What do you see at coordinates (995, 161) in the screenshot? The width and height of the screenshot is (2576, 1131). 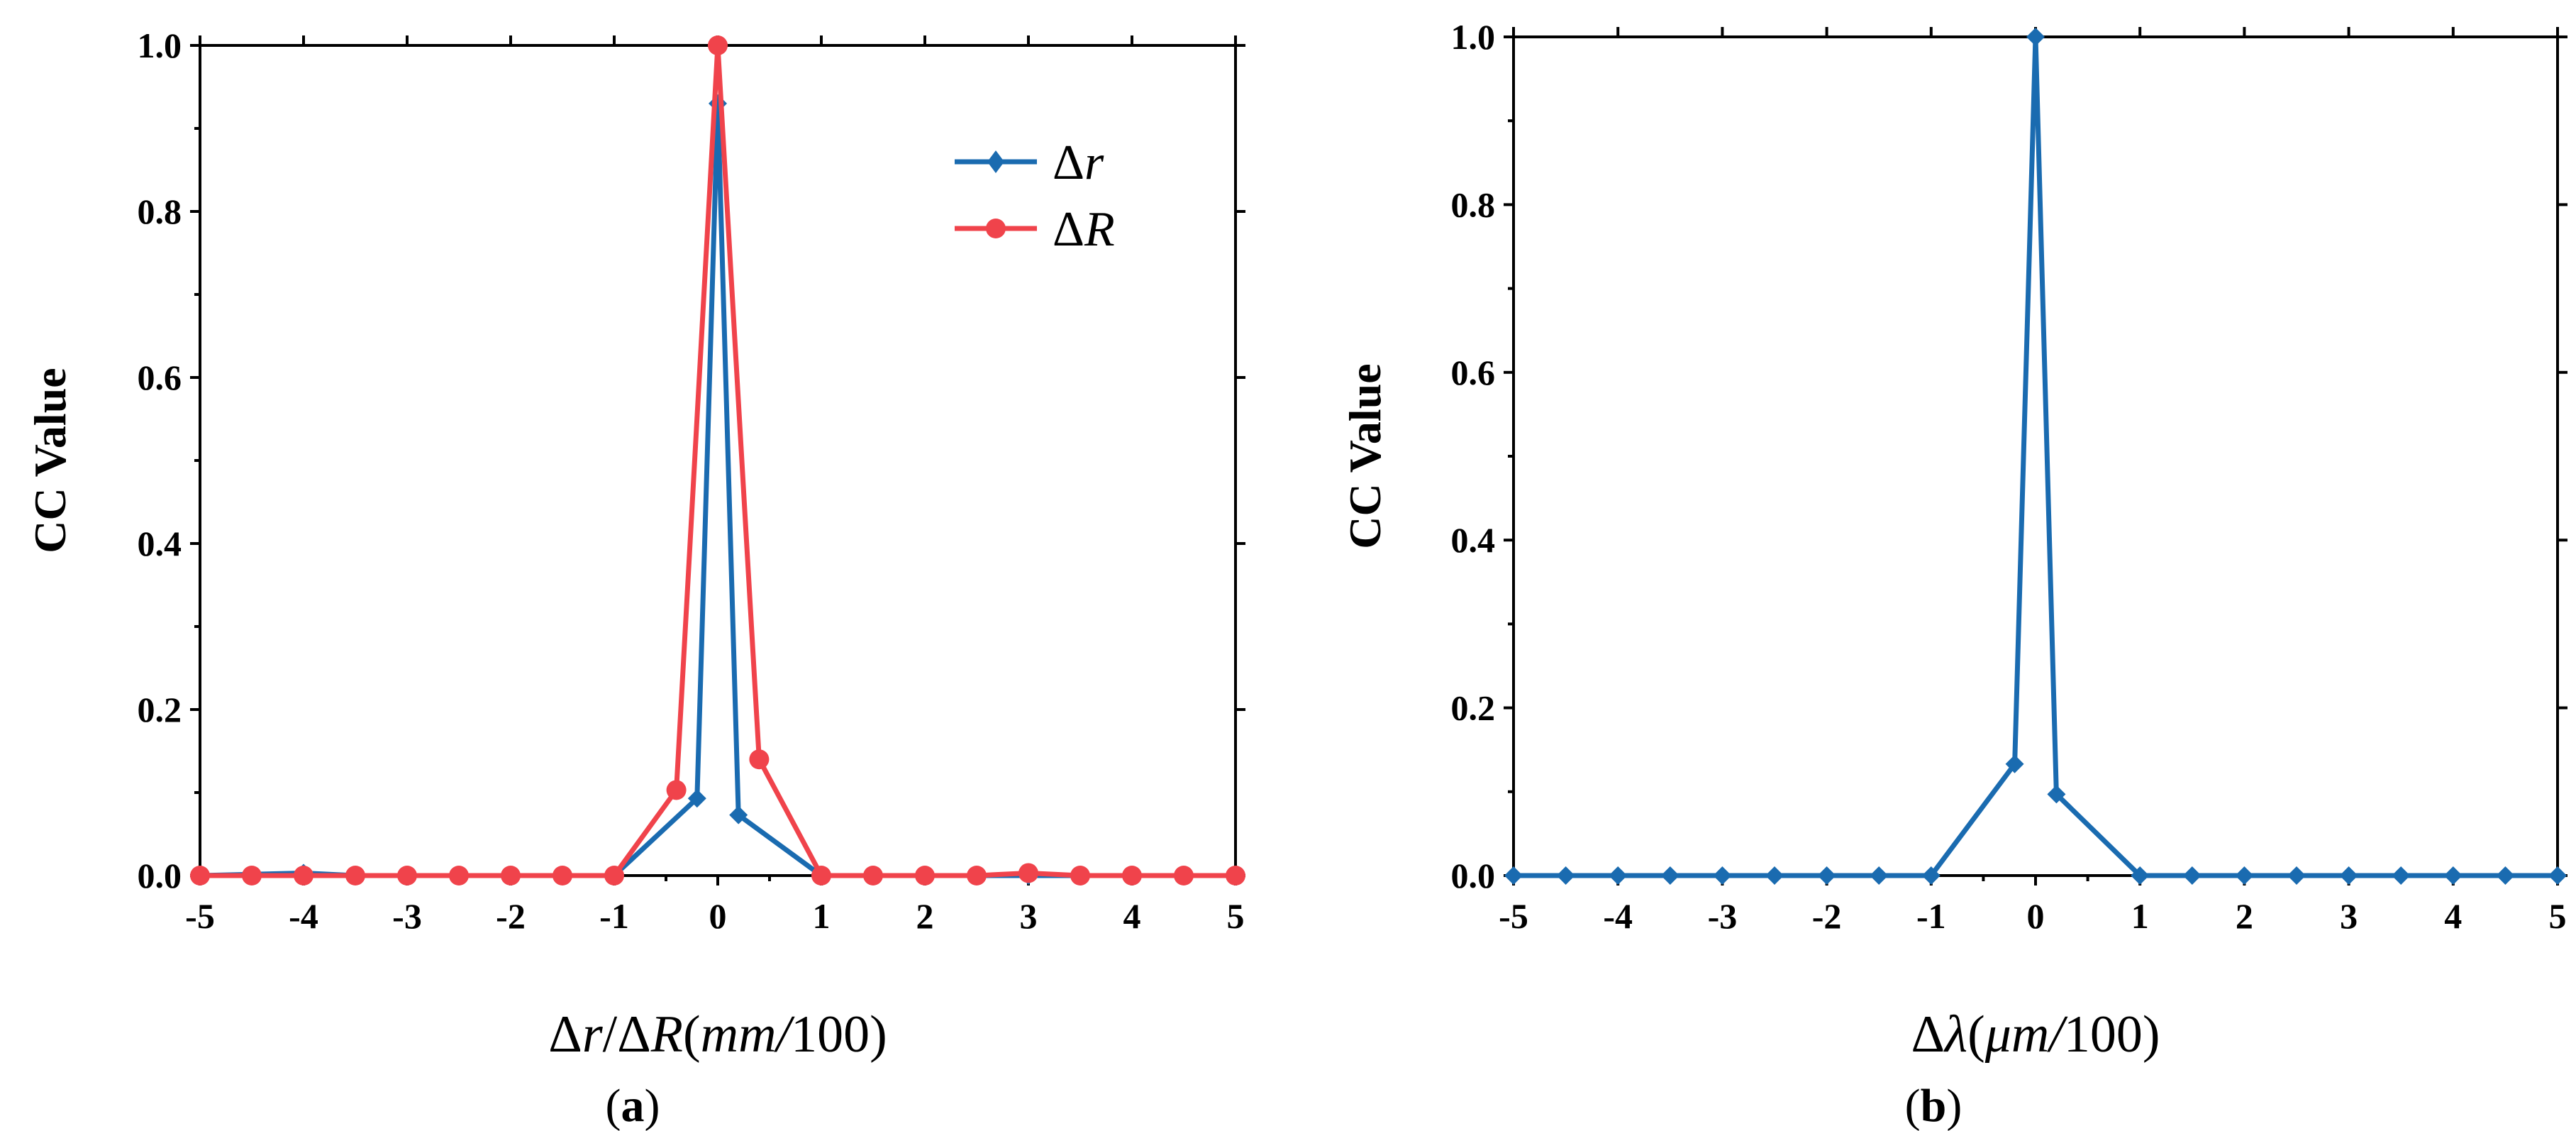 I see `legend-marker-delta-r` at bounding box center [995, 161].